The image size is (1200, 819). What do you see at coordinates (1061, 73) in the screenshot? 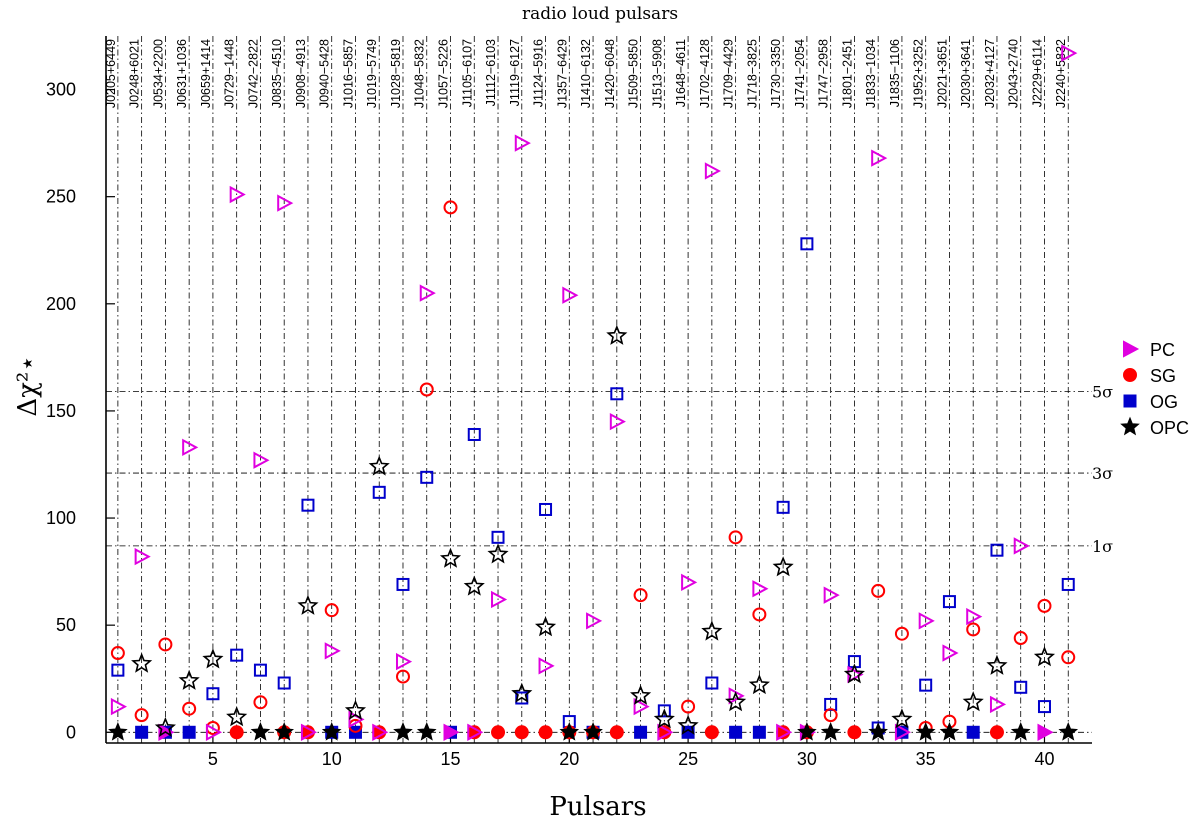
I see `pulsar-name-label: J2240+5832` at bounding box center [1061, 73].